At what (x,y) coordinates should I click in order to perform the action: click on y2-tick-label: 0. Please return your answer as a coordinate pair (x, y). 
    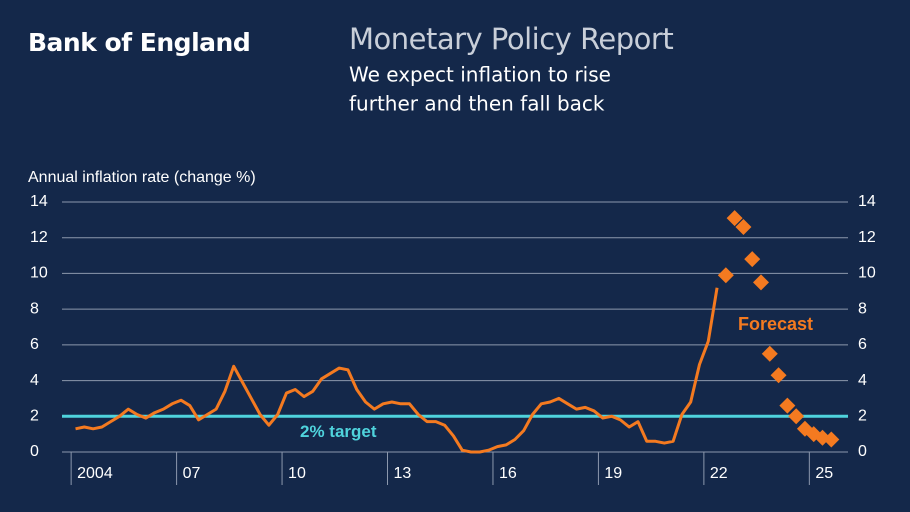
    Looking at the image, I should click on (862, 451).